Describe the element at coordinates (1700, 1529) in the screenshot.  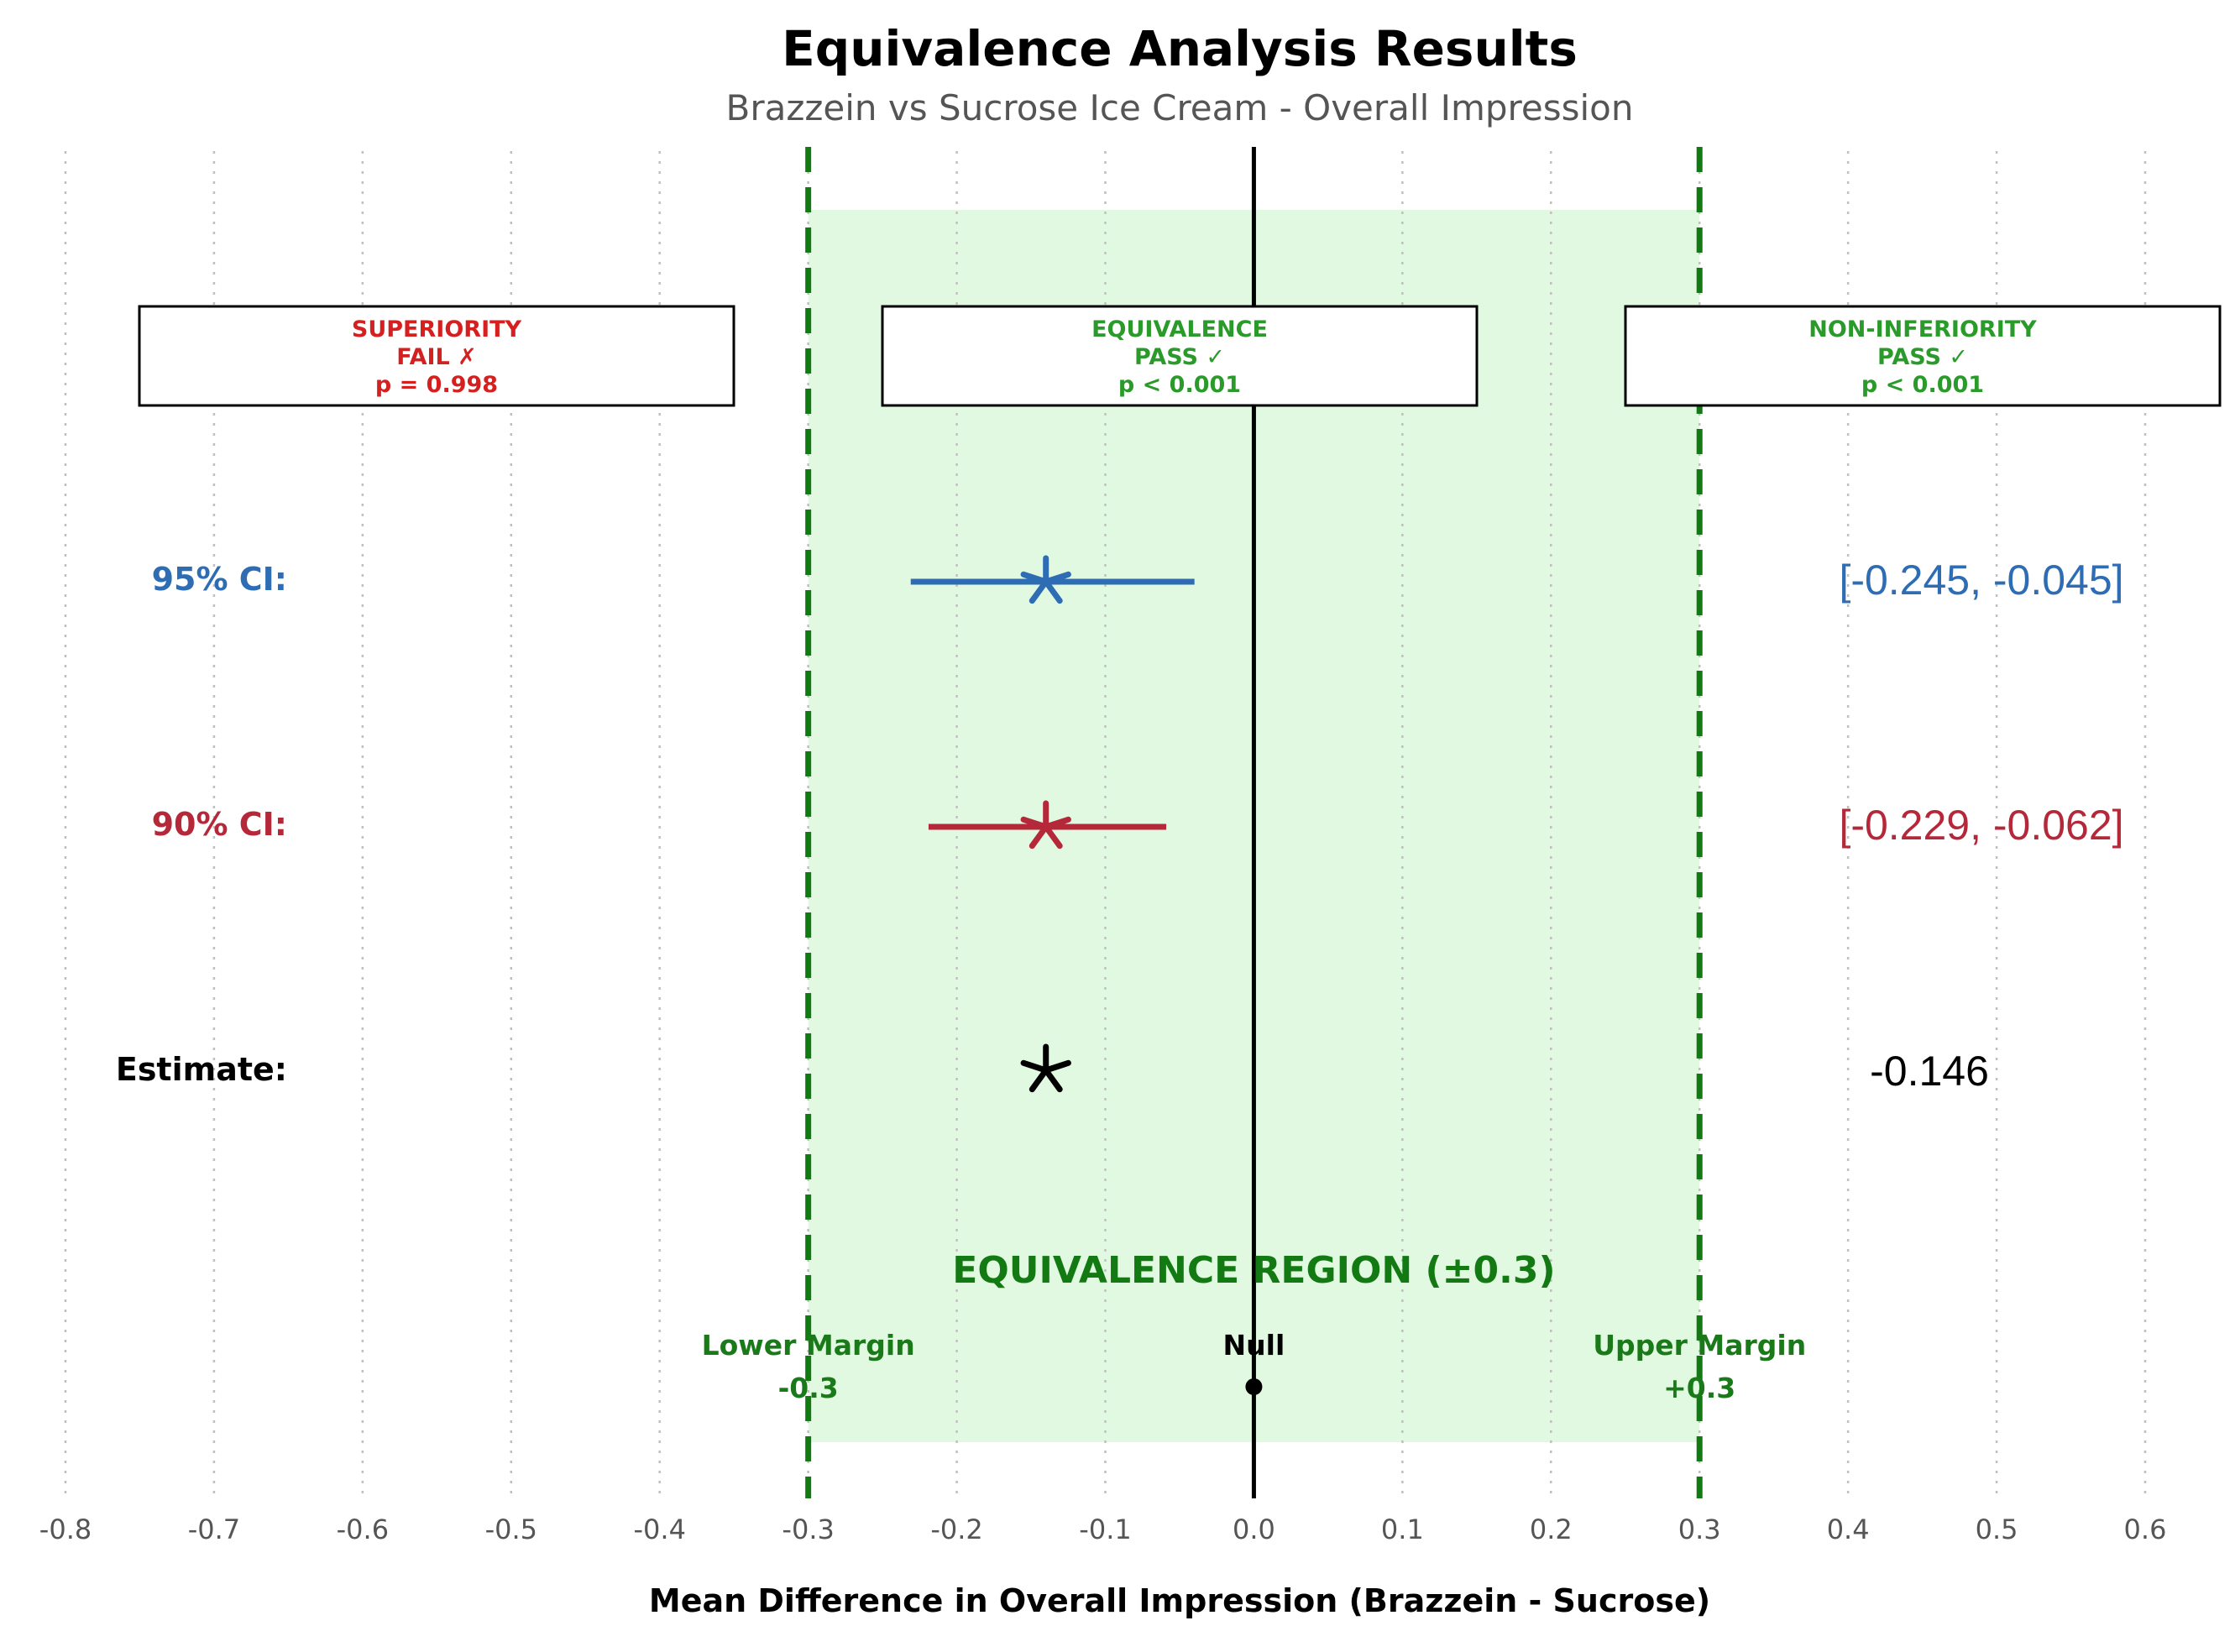
I see `x-tick-label: 0.3` at that location.